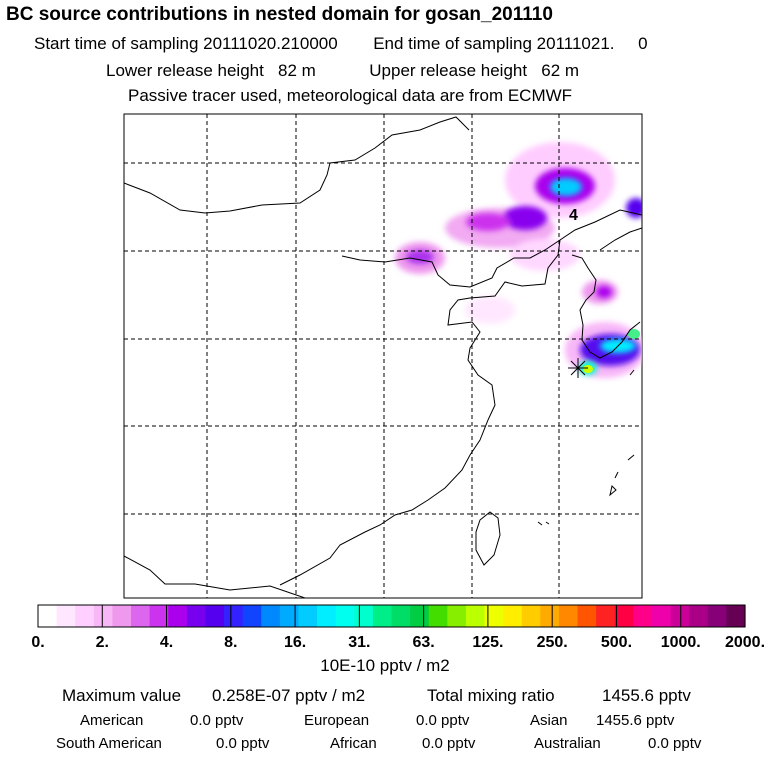 This screenshot has width=768, height=768. I want to click on american-value: 0.0 pptv, so click(217, 720).